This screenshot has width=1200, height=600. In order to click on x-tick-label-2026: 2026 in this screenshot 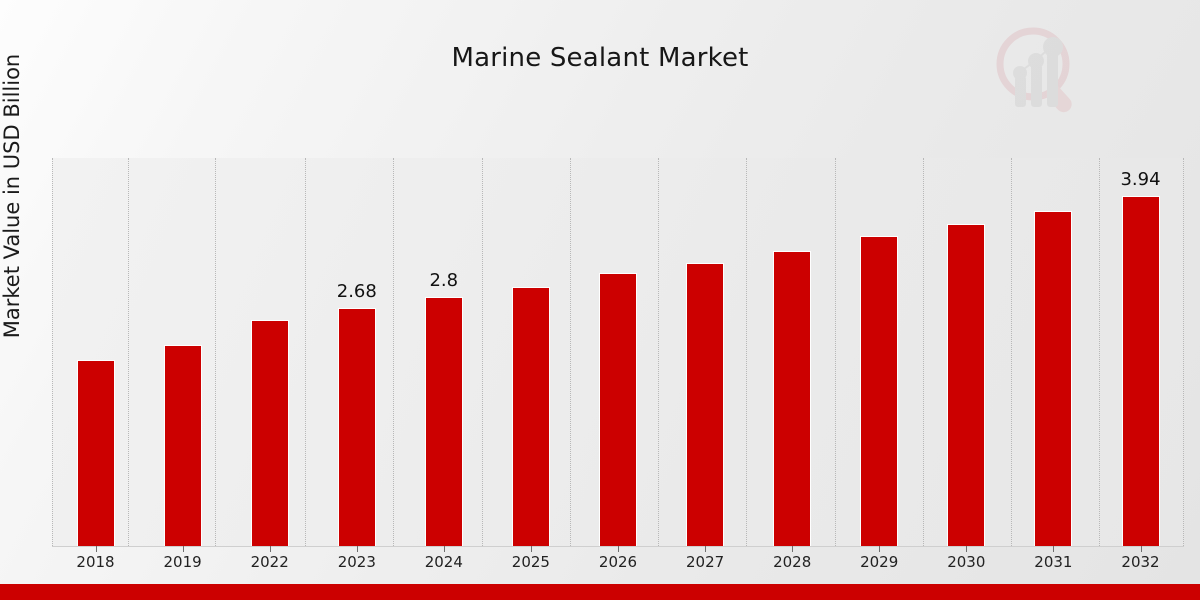, I will do `click(618, 562)`.